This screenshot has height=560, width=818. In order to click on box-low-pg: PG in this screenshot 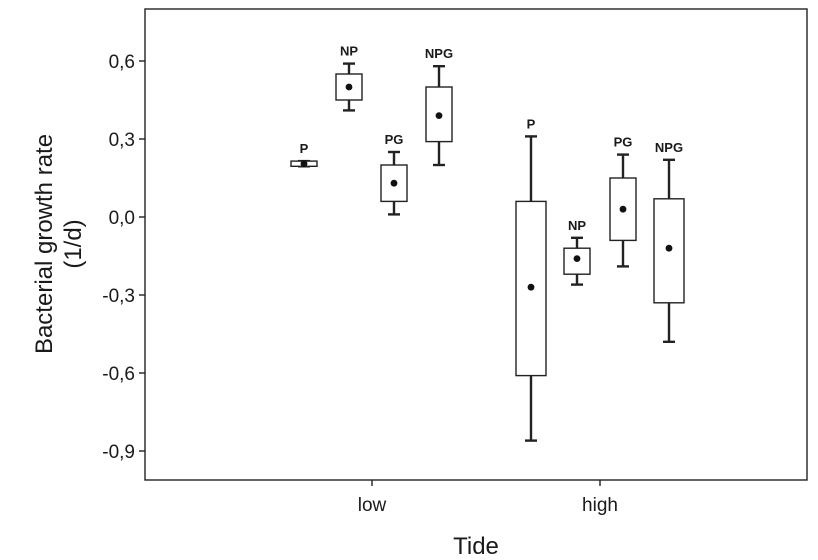, I will do `click(394, 174)`.